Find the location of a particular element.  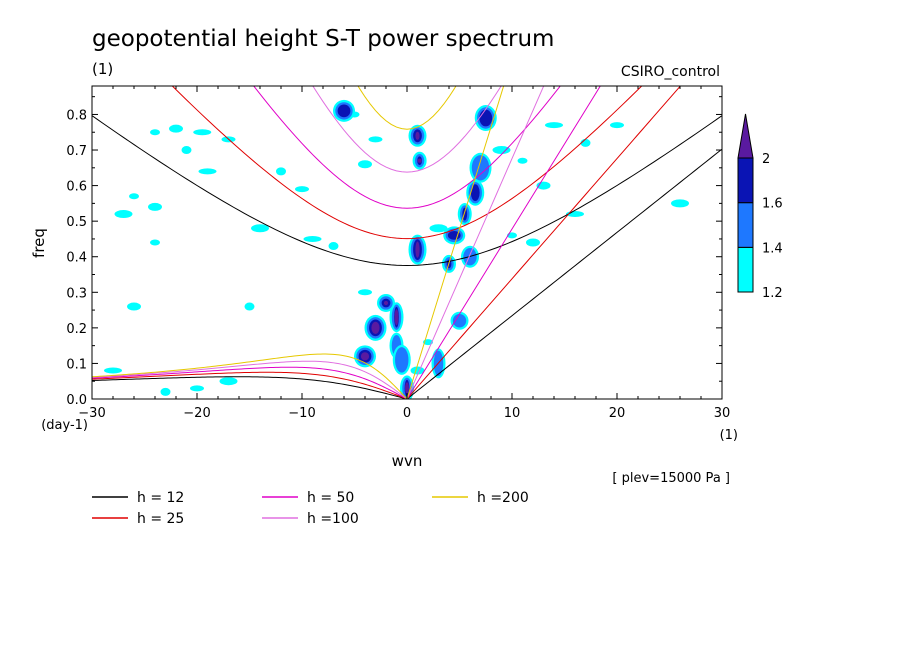

legend: h = 12 h = 25 h = 50 h =100 h =200 is located at coordinates (310, 508).